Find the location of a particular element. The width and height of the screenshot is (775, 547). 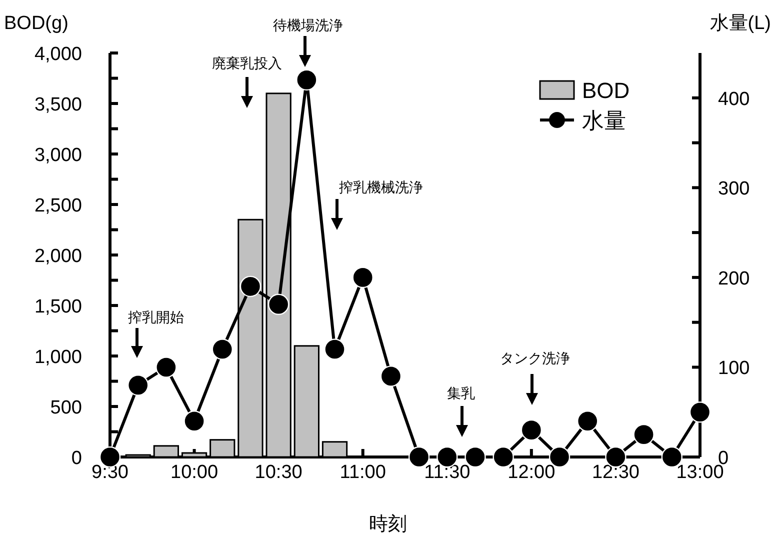

y-tick-label: 2,500 is located at coordinates (58, 206).